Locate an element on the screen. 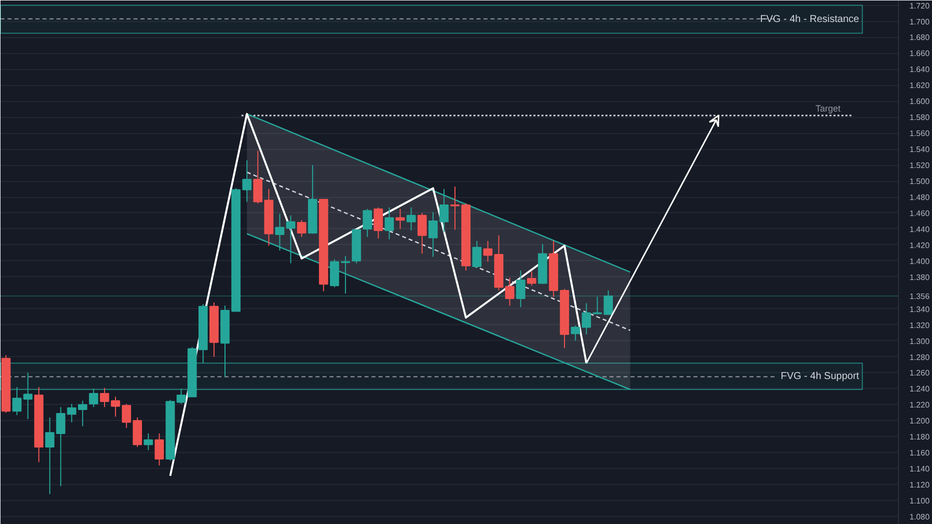  y-tick-label: 1.520 is located at coordinates (920, 165).